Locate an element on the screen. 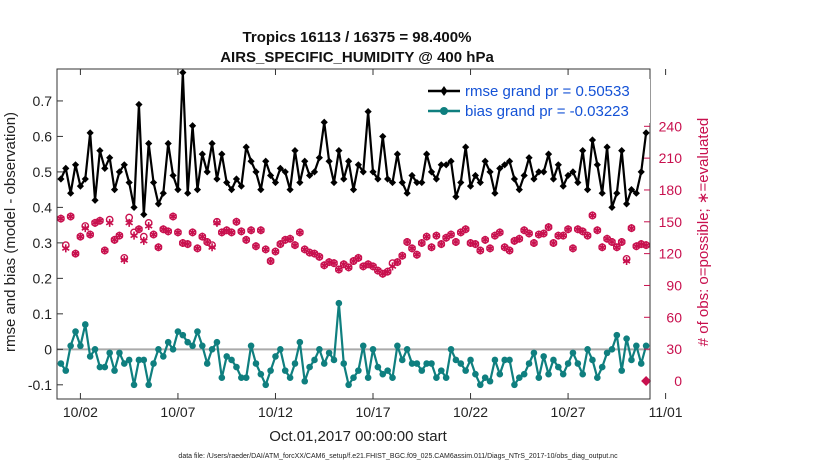 Image resolution: width=830 pixels, height=470 pixels. y-tick-label: 0.2 is located at coordinates (43, 278).